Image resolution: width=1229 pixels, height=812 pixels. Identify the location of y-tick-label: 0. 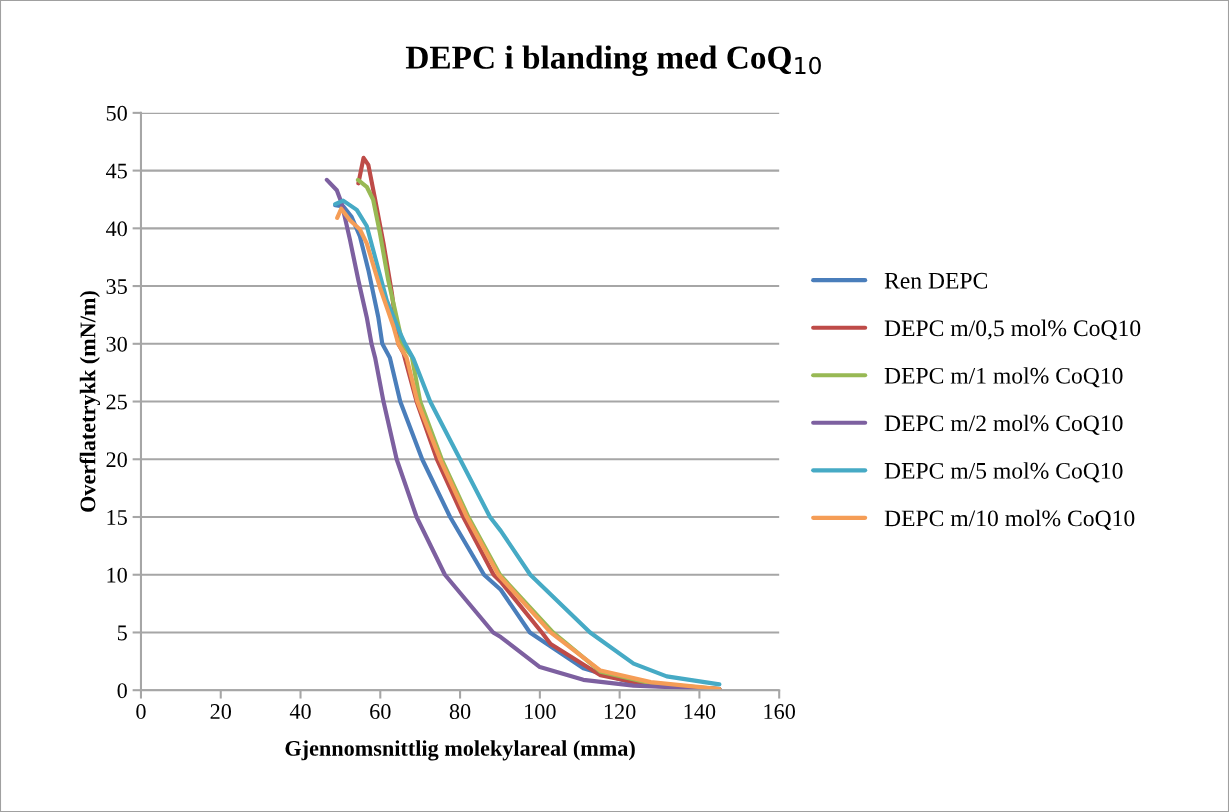
(122, 691).